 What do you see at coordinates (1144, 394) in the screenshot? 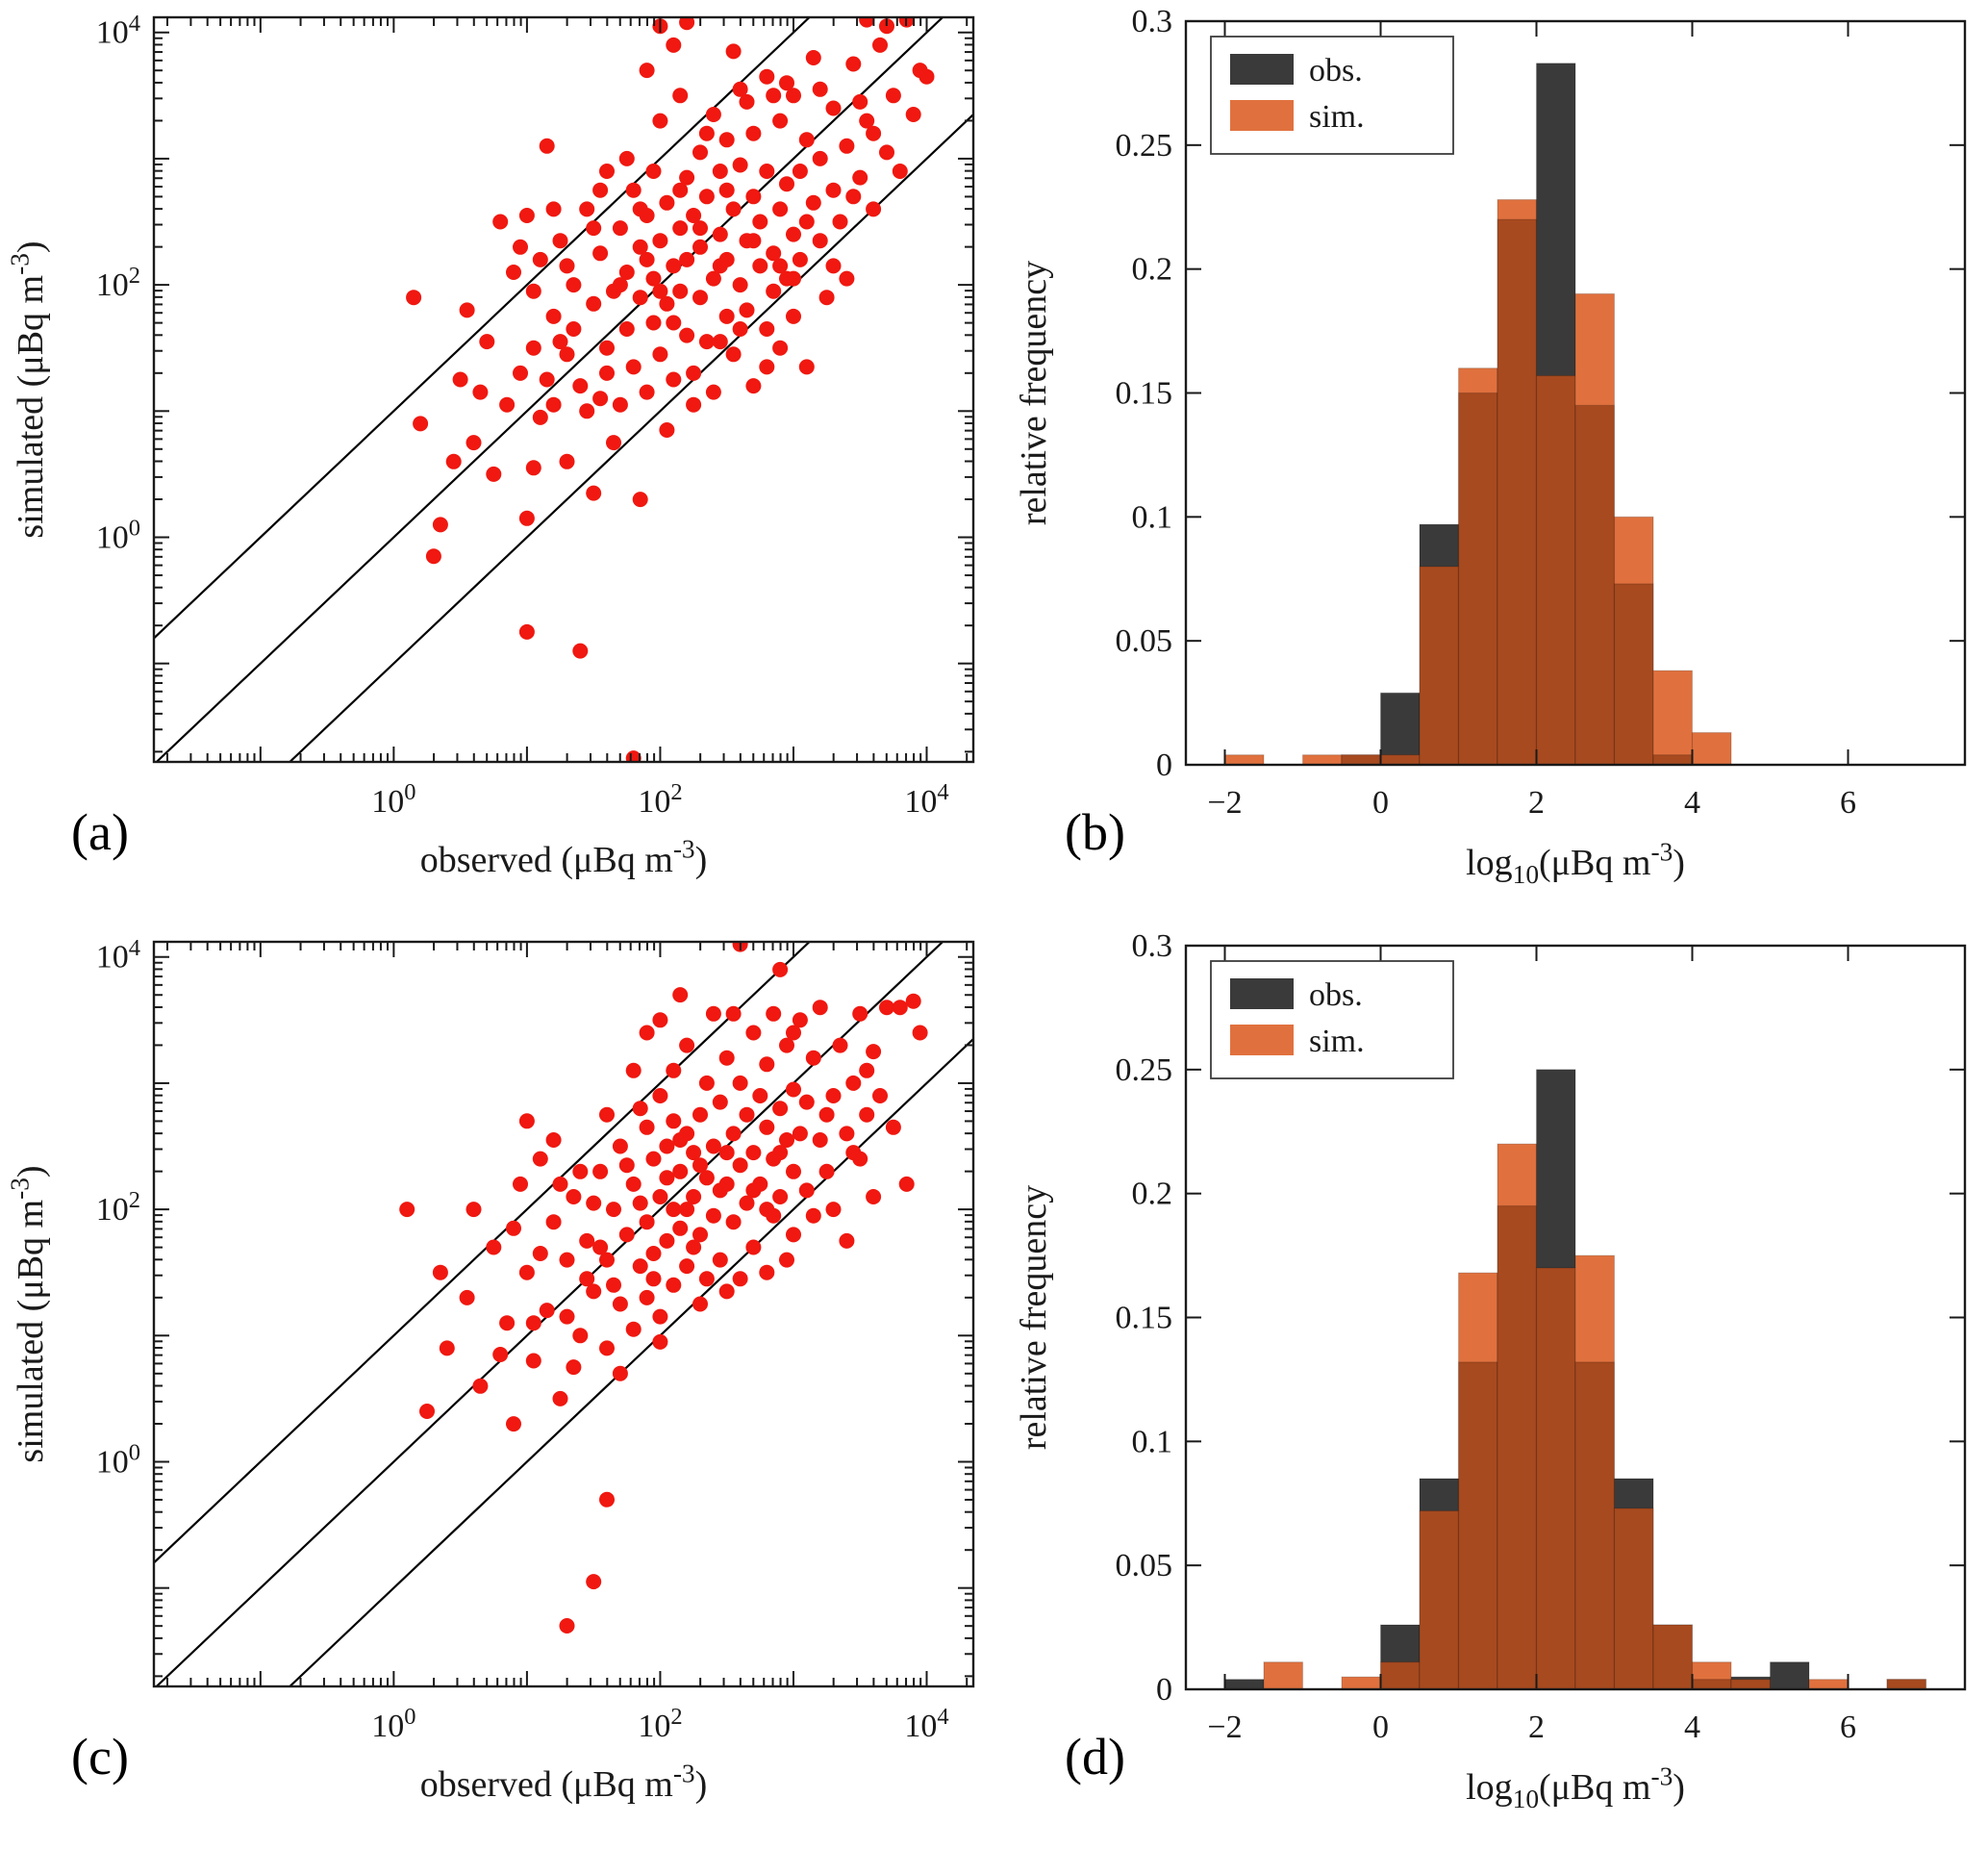
I see `axis-text: 0.15` at bounding box center [1144, 394].